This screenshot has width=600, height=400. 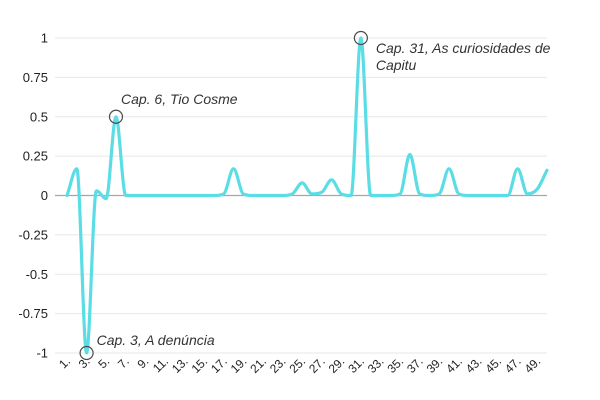 What do you see at coordinates (44, 38) in the screenshot?
I see `y-axis-tick-label: 1` at bounding box center [44, 38].